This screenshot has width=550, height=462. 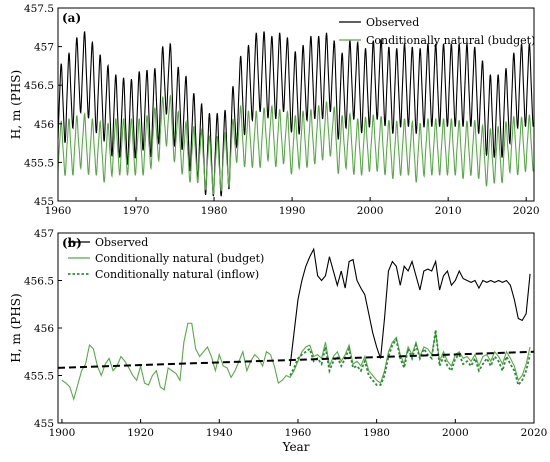 What do you see at coordinates (292, 211) in the screenshot?
I see `x-tick-label: 1990` at bounding box center [292, 211].